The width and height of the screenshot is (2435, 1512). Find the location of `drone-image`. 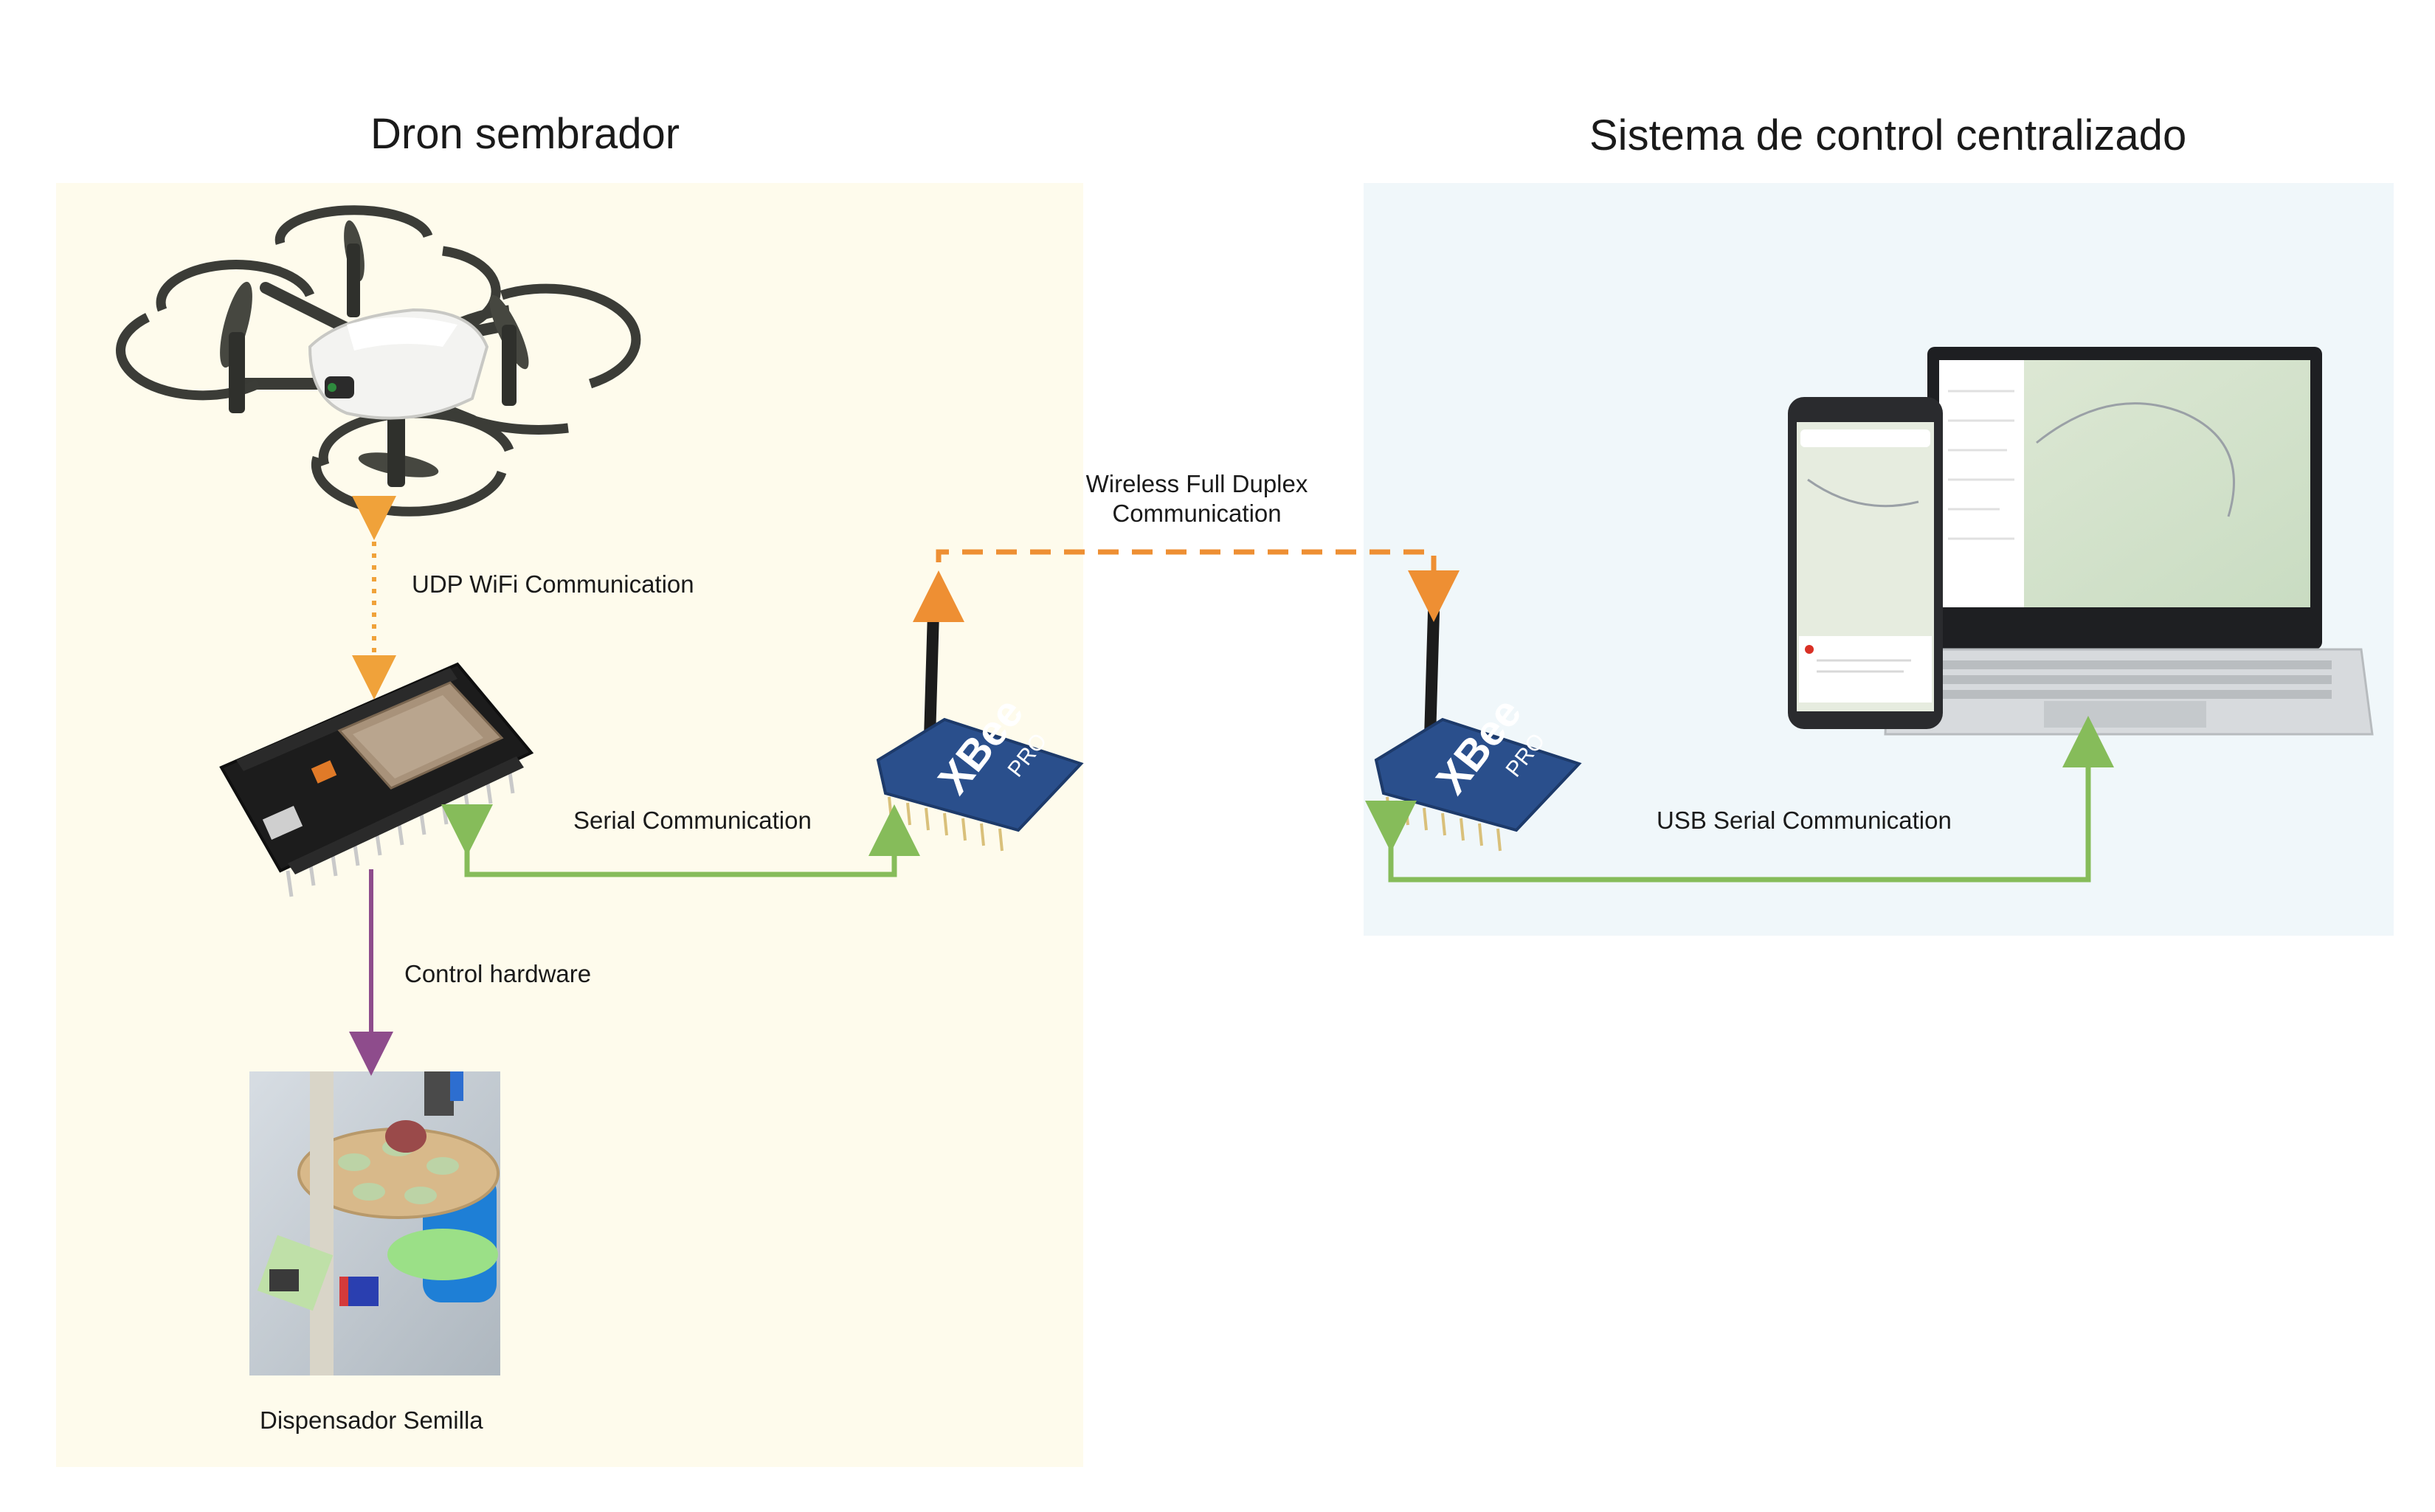

drone-image is located at coordinates (379, 361).